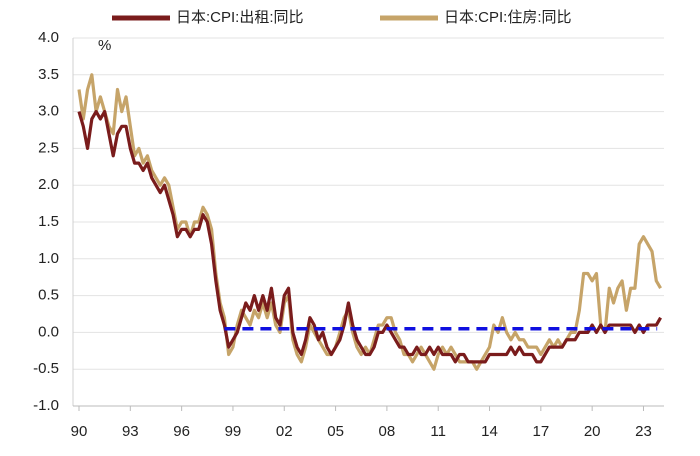  I want to click on x-tick-label: 05, so click(335, 431).